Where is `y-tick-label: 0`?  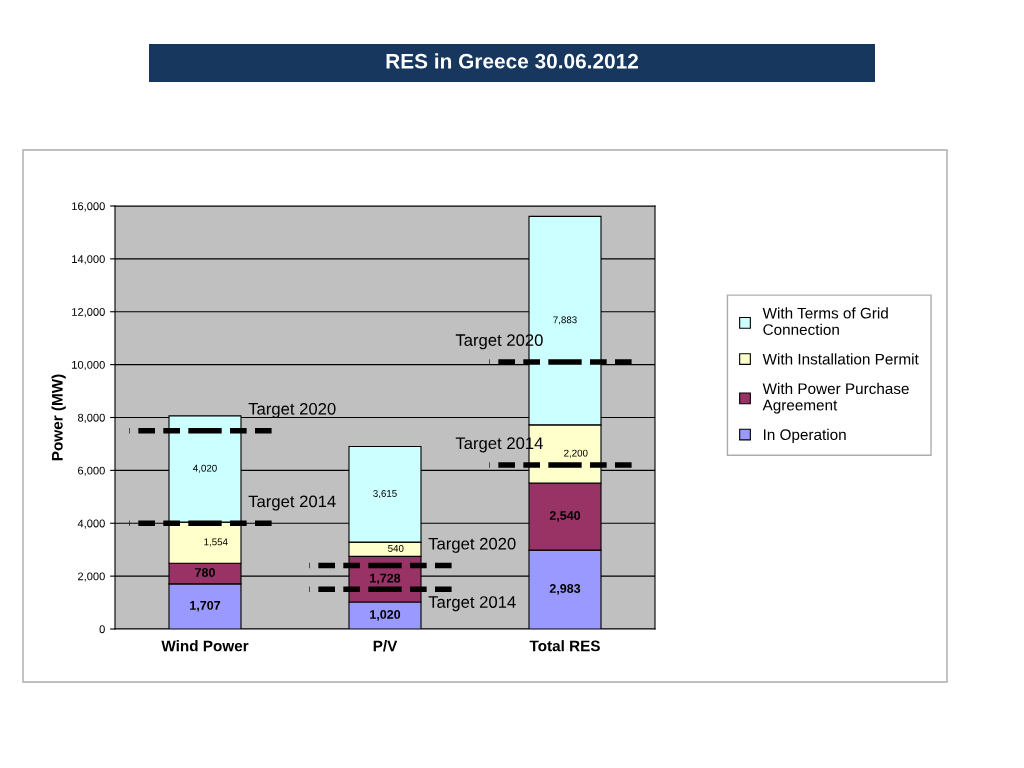
y-tick-label: 0 is located at coordinates (102, 629).